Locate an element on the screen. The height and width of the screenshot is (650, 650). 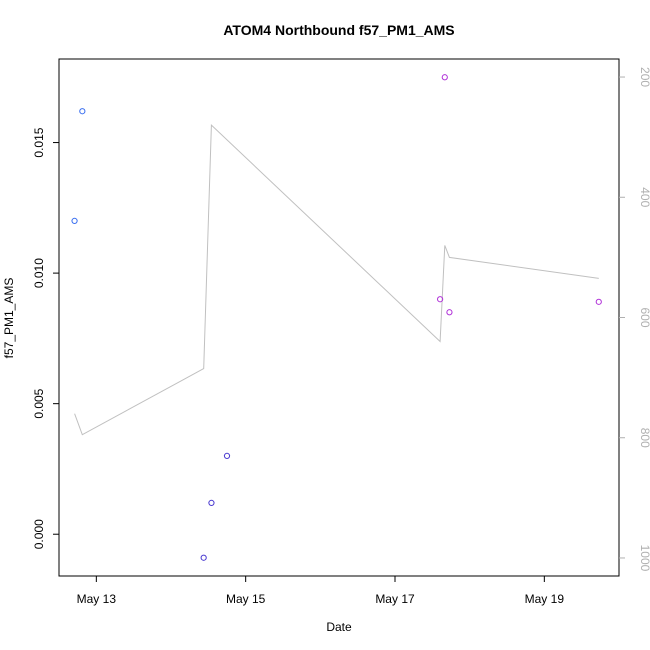
y-tick-label: 0.000 is located at coordinates (39, 534).